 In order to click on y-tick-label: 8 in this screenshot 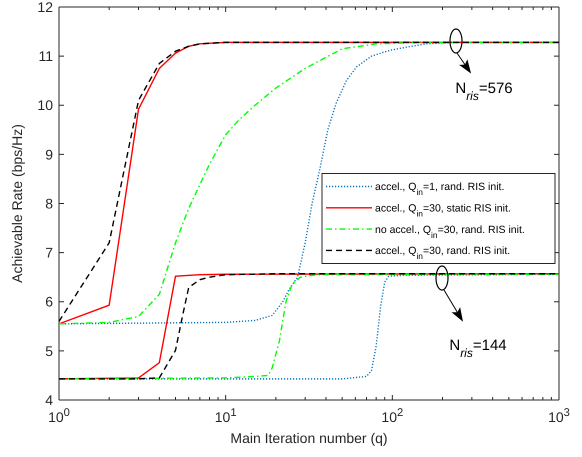, I will do `click(49, 203)`.